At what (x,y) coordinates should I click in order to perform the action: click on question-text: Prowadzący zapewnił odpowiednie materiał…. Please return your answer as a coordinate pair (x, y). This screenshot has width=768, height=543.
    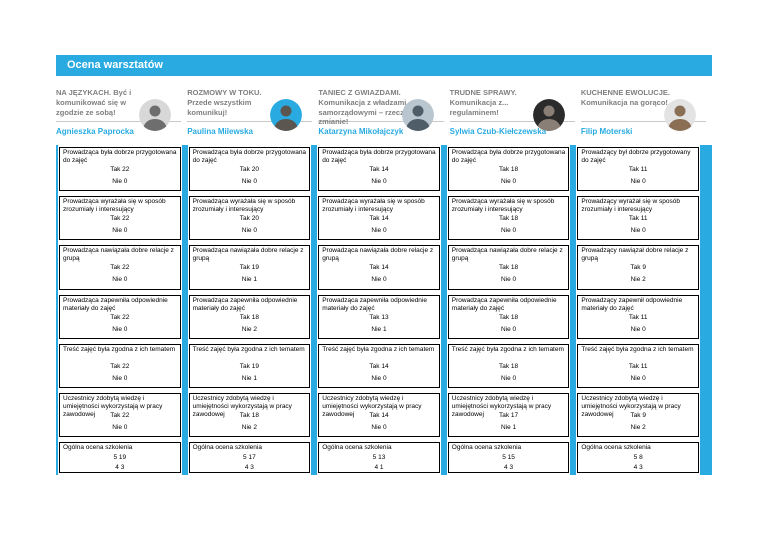
    Looking at the image, I should click on (632, 304).